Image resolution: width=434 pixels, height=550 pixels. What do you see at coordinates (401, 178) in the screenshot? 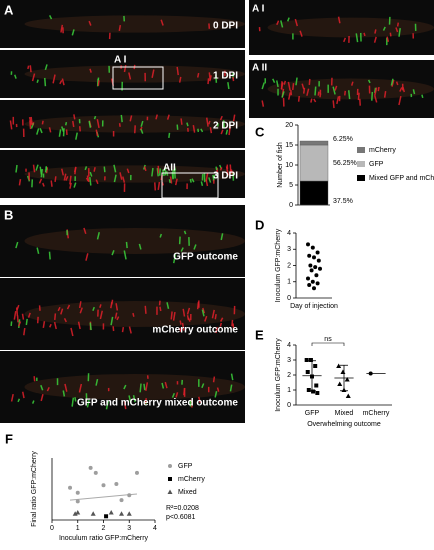
I see `legend-label: Mixed GFP and mCherry` at bounding box center [401, 178].